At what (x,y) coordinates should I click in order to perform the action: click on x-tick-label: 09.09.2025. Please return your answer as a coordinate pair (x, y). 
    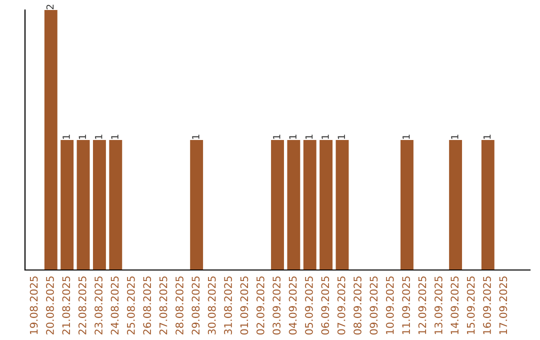
    Looking at the image, I should click on (374, 305).